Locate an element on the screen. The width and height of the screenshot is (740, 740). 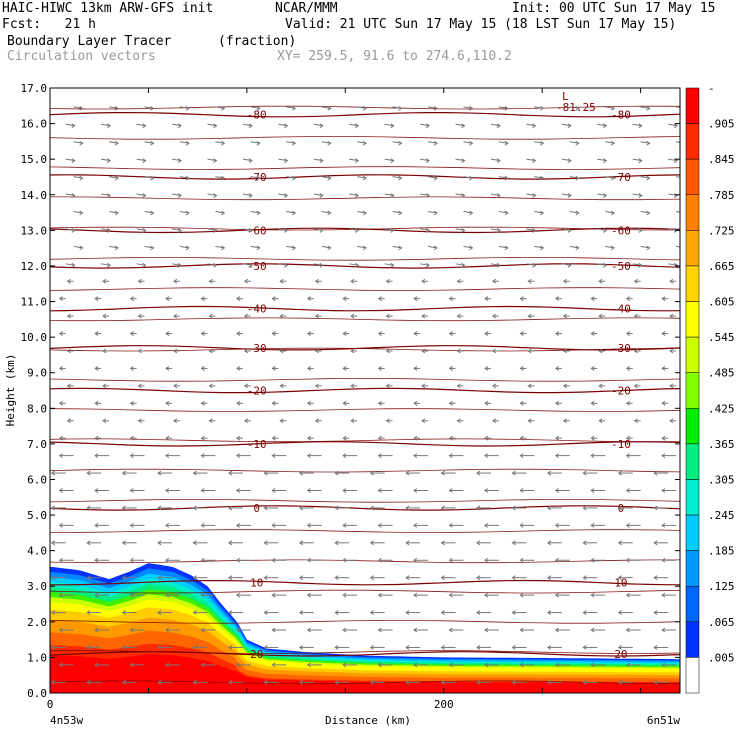
colorbar-label: .125 is located at coordinates (721, 586).